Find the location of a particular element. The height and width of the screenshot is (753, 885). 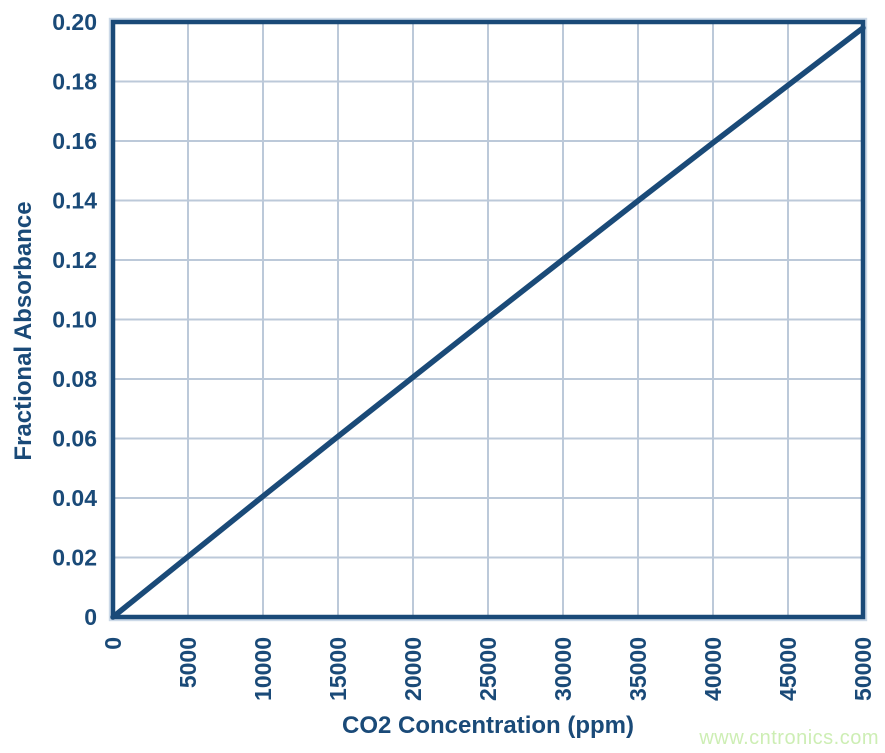

x-axis-title: CO2 Concentration (ppm) is located at coordinates (488, 725).